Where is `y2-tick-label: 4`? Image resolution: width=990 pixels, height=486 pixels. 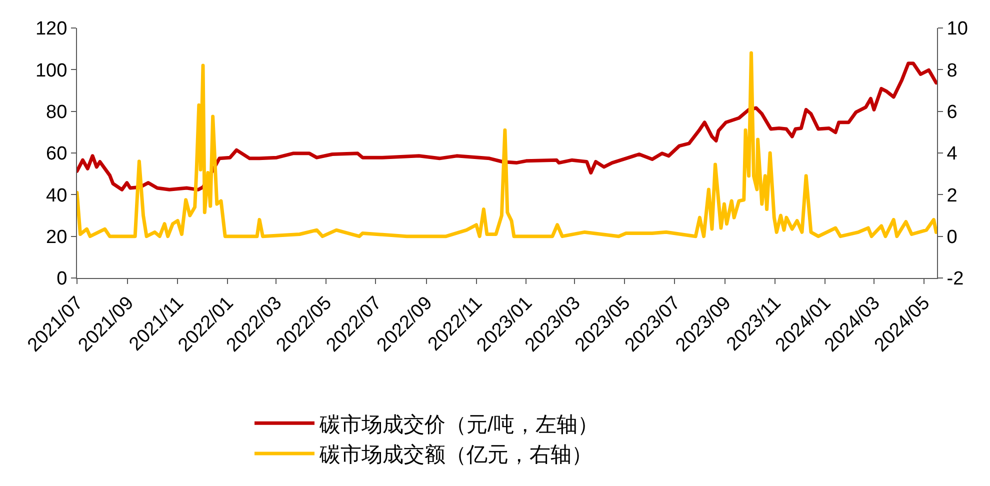
y2-tick-label: 4 is located at coordinates (952, 154).